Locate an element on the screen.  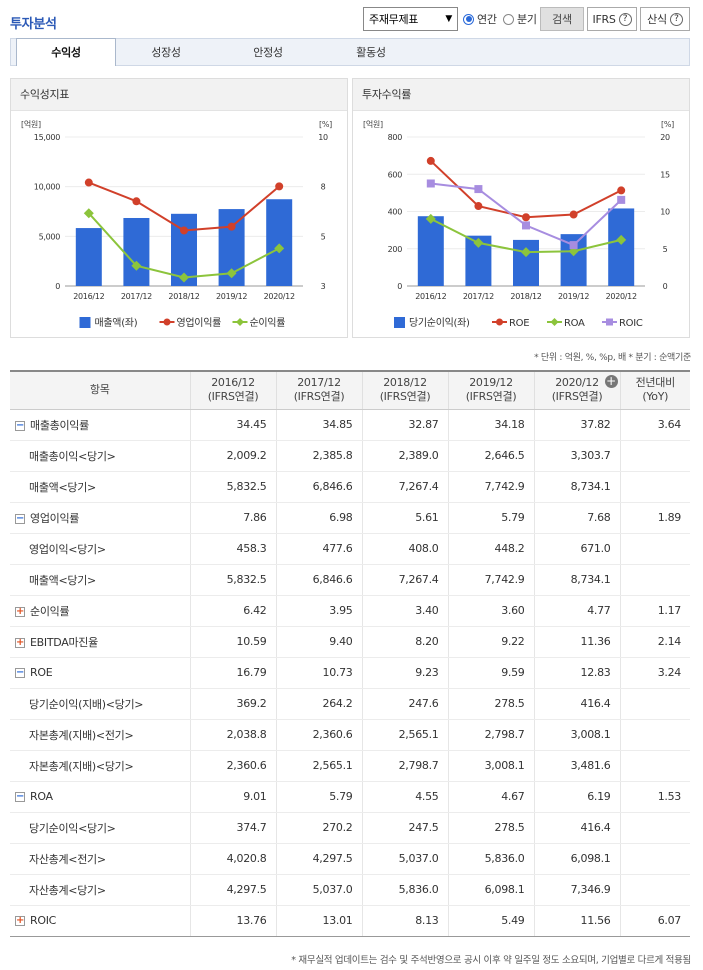
row-label-cell: 매출액<당기> is located at coordinates (100, 487).